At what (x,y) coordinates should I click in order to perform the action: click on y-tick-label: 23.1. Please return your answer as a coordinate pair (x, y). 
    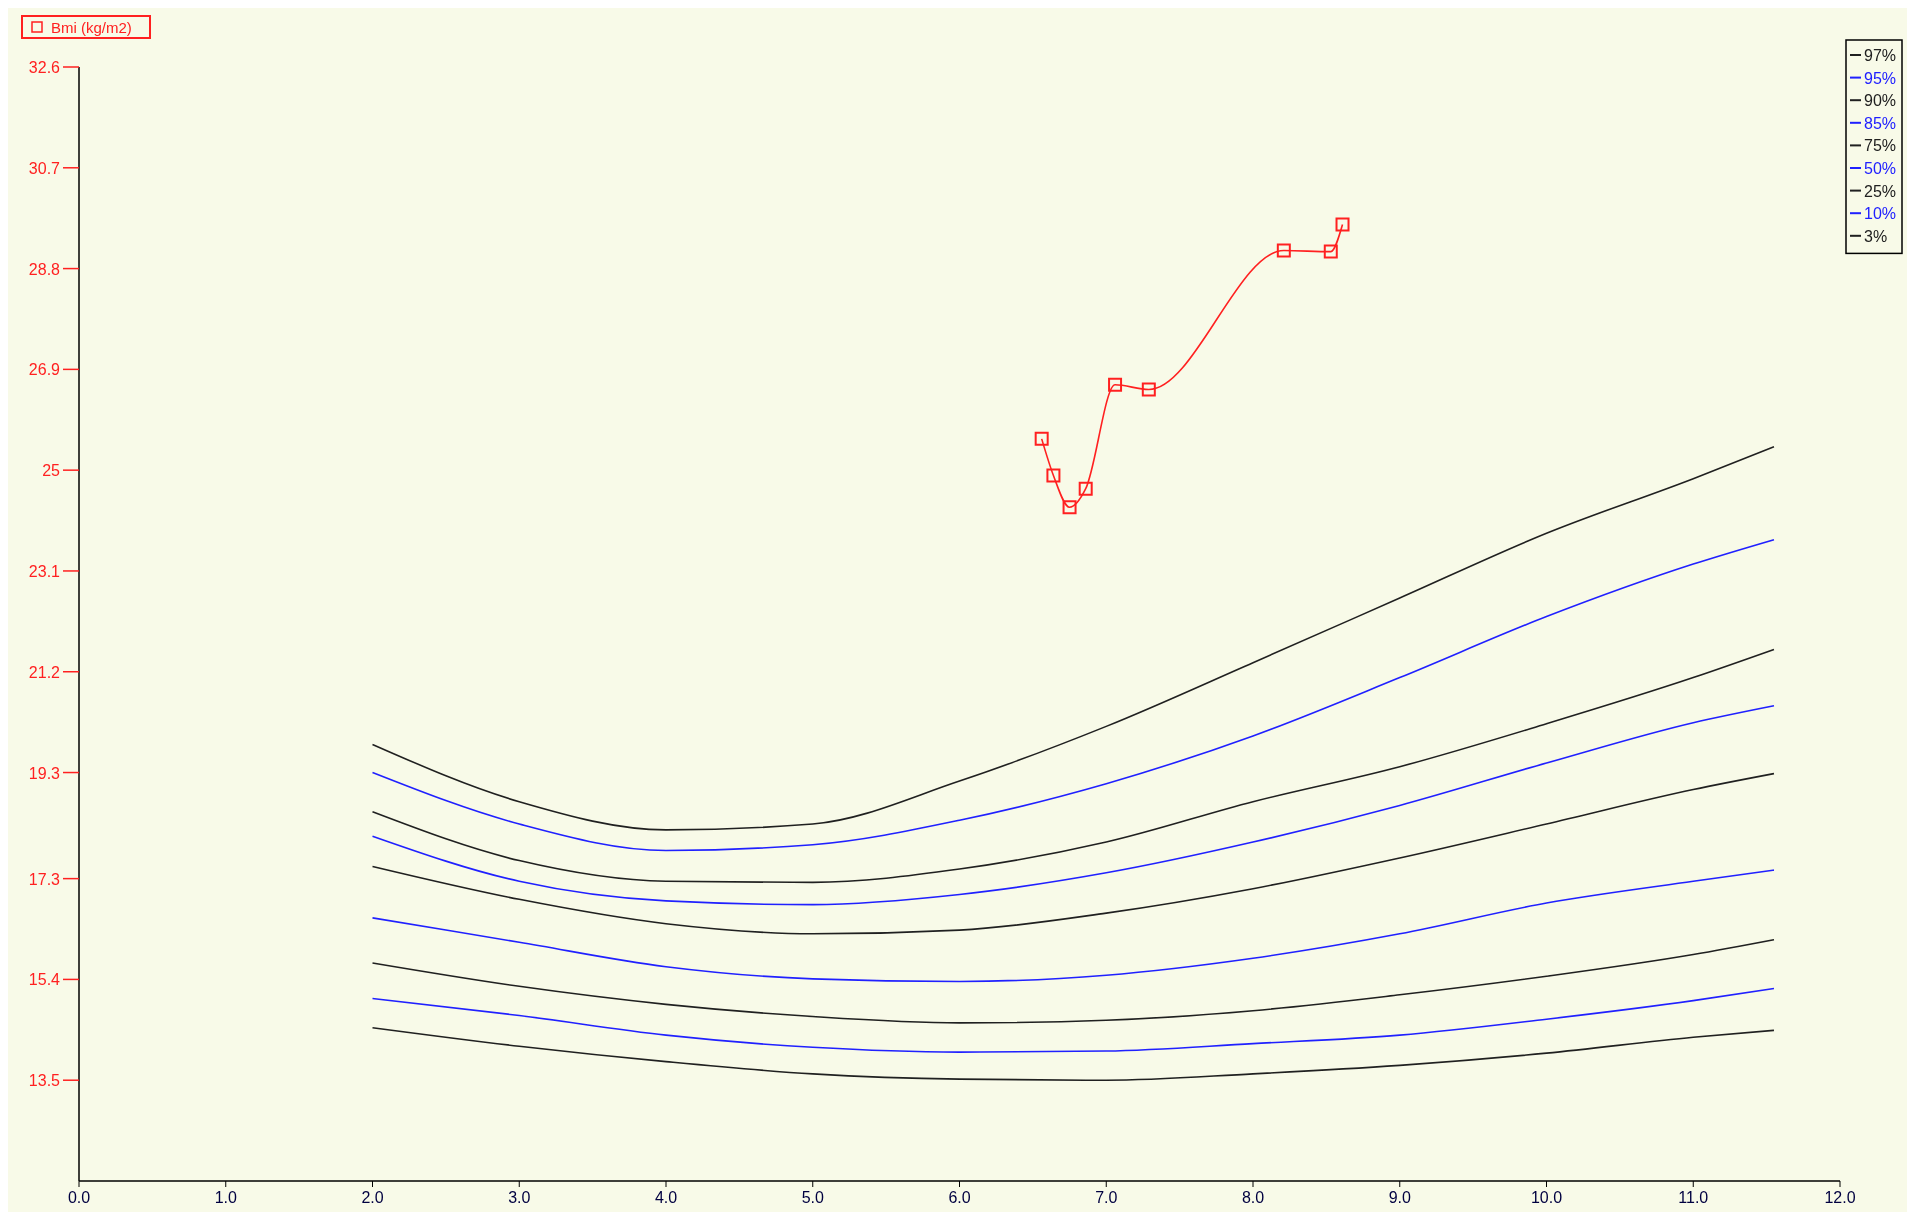
    Looking at the image, I should click on (44, 571).